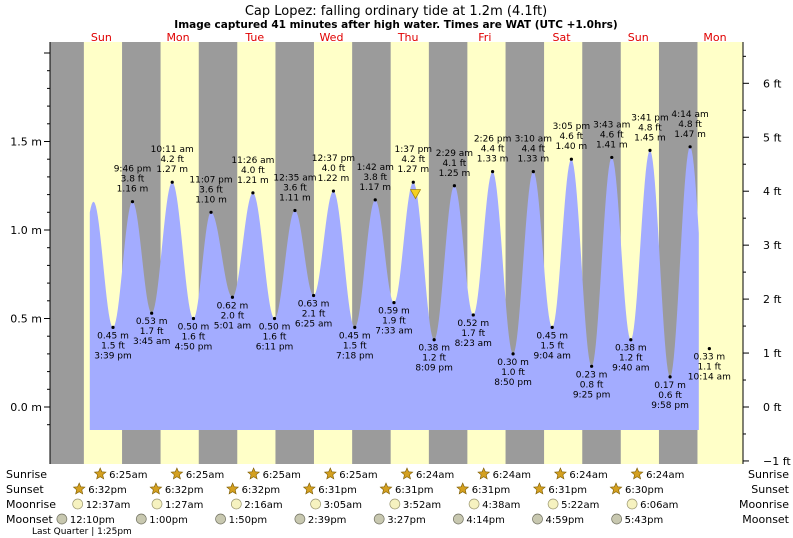 The image size is (793, 538). What do you see at coordinates (580, 505) in the screenshot?
I see `moonrise-time: 5:22am` at bounding box center [580, 505].